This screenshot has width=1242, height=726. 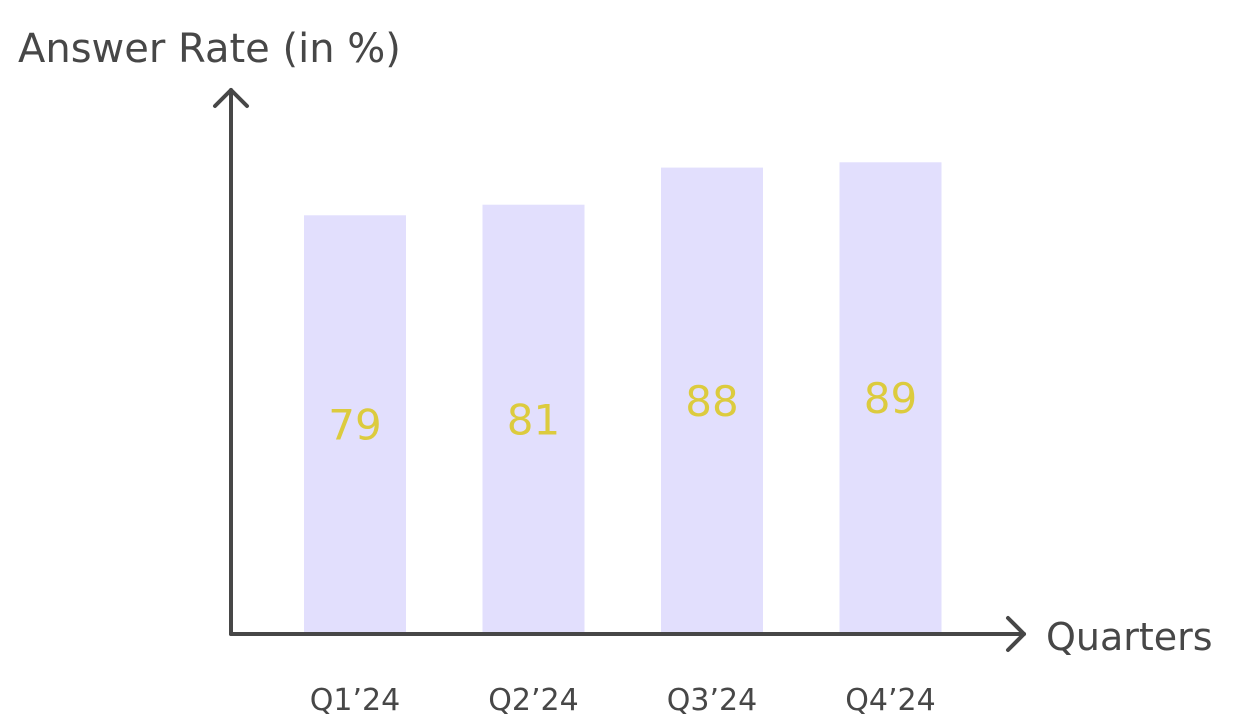 I want to click on x-tick-label-2: Q2’24, so click(x=533, y=700).